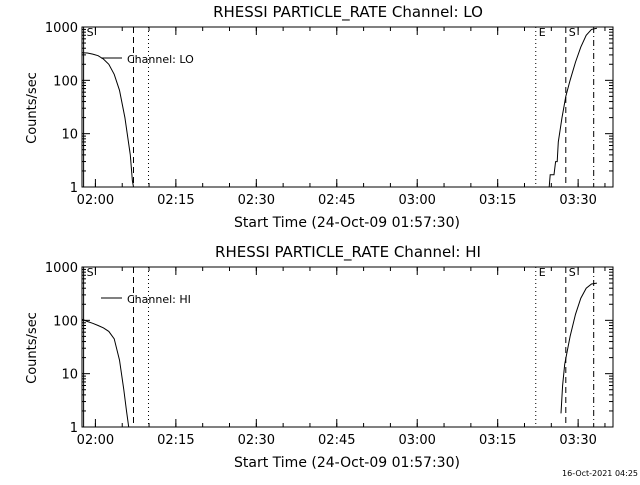 Image resolution: width=640 pixels, height=485 pixels. Describe the element at coordinates (600, 473) in the screenshot. I see `plot-timestamp: 16-Oct-2021 04:25` at that location.